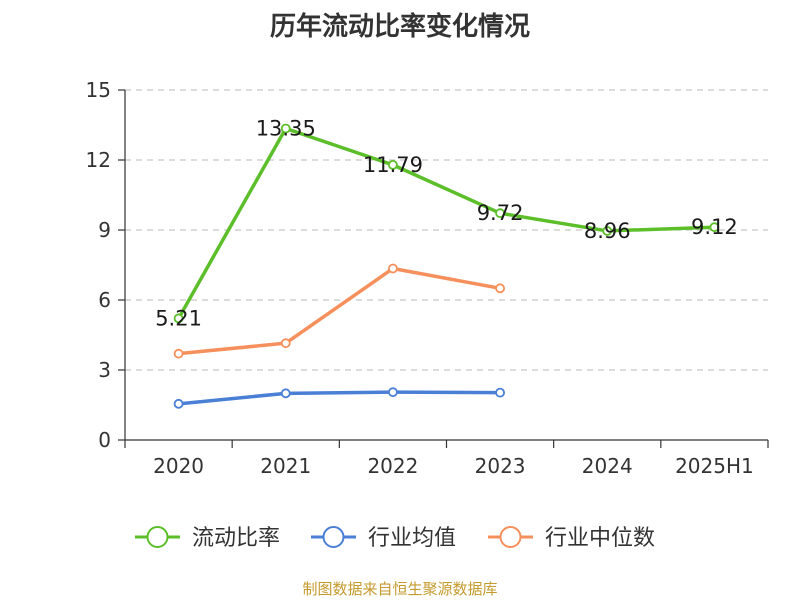 The width and height of the screenshot is (800, 600). Describe the element at coordinates (399, 27) in the screenshot. I see `chart-title: 历年流动比率变化情况` at that location.